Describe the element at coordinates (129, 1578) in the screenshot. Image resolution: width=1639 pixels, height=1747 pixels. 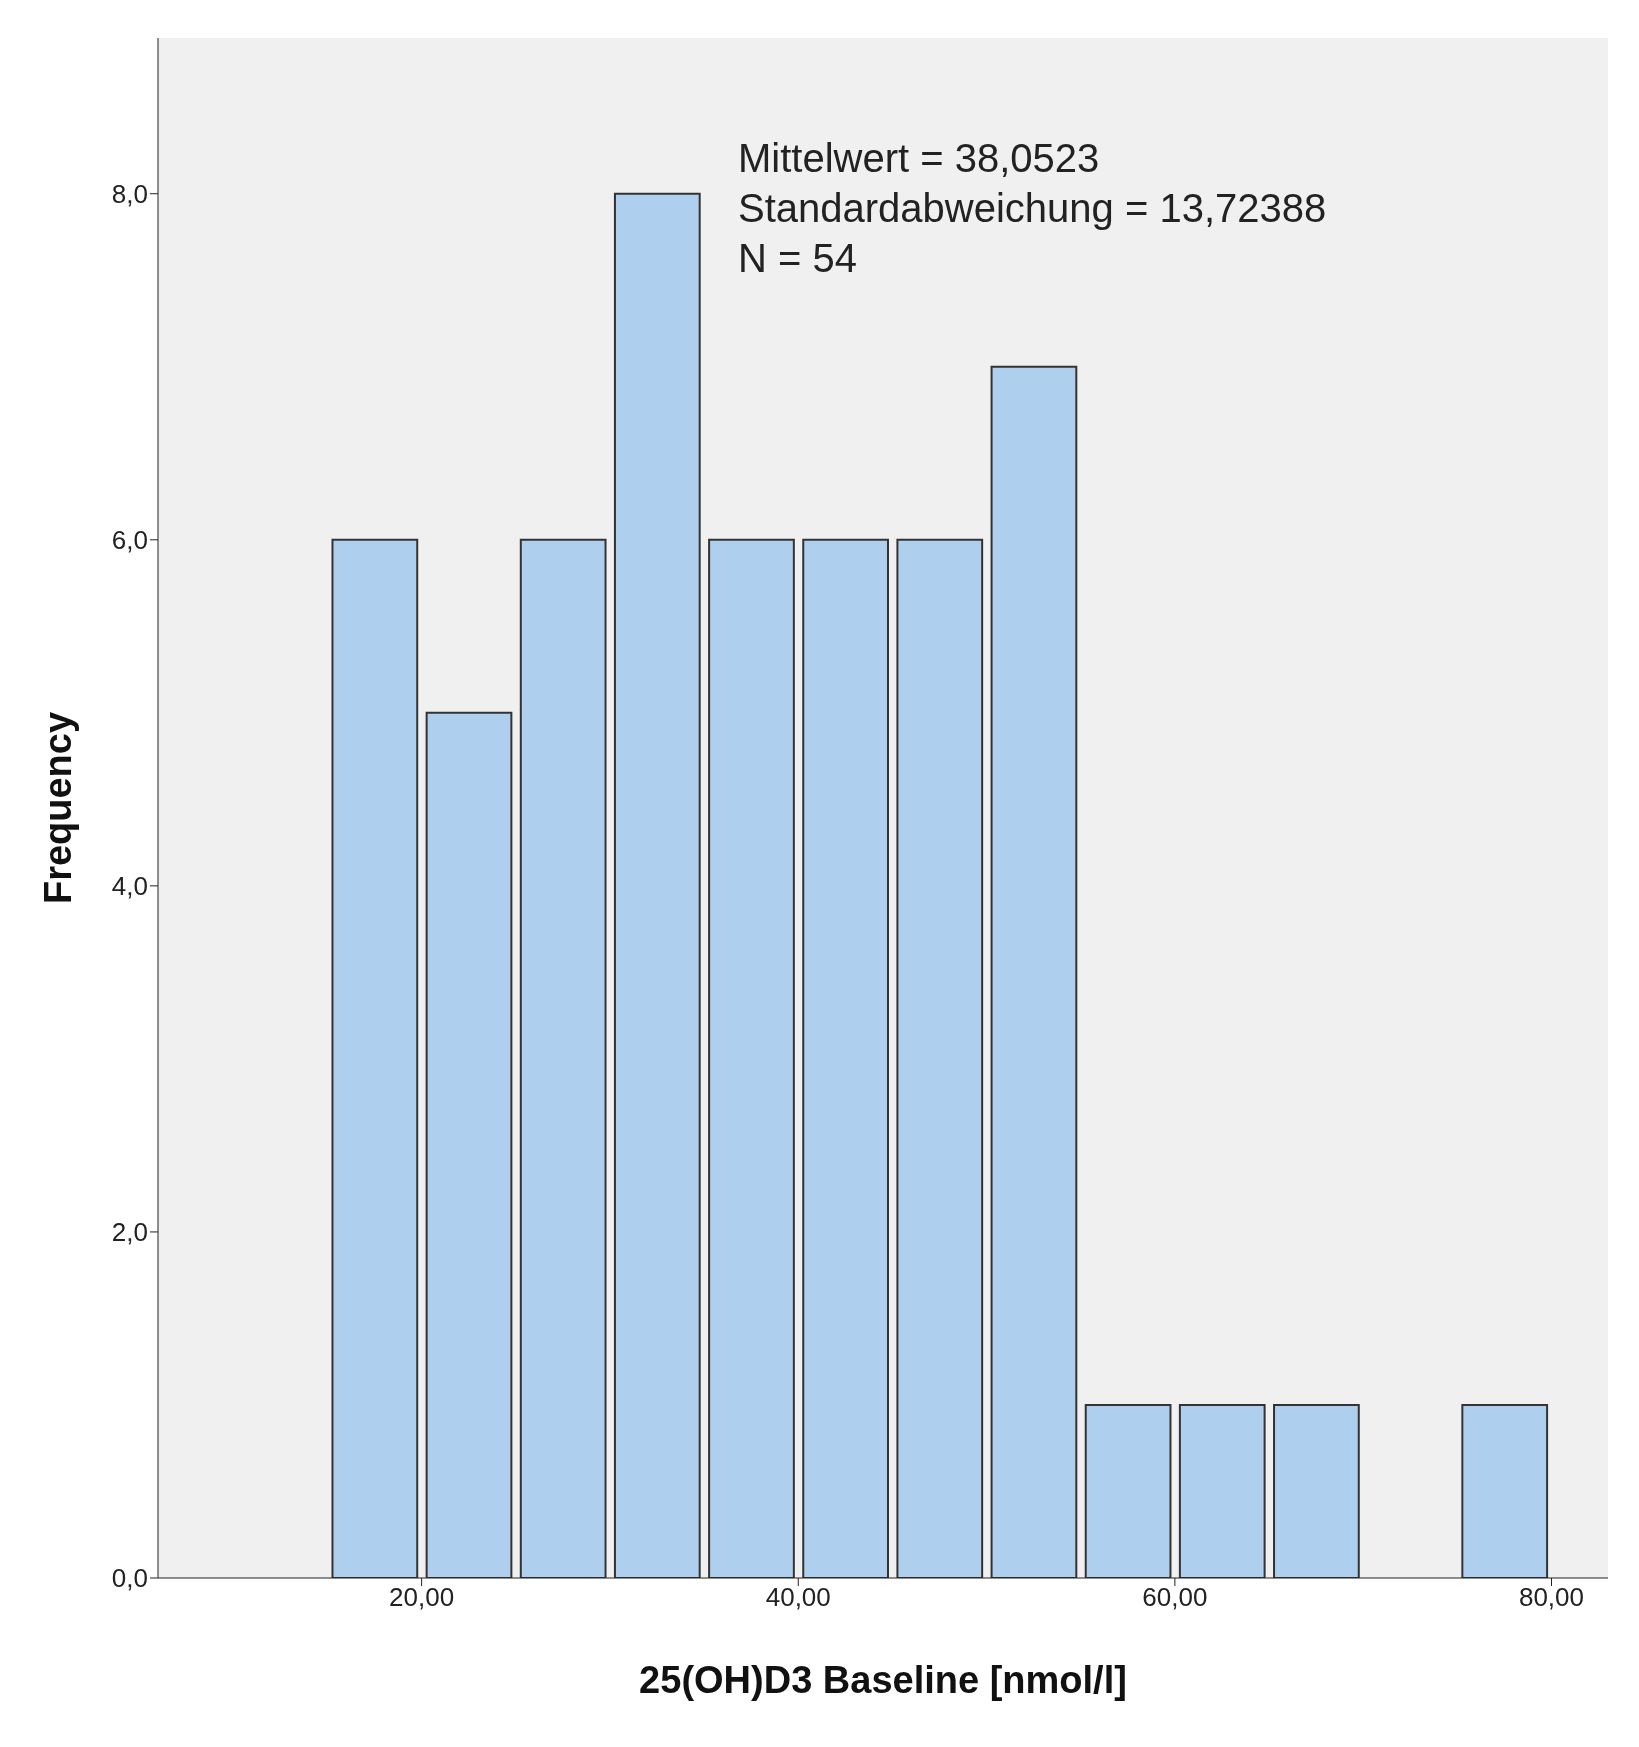
I see `y-tick-label: 0,0` at that location.